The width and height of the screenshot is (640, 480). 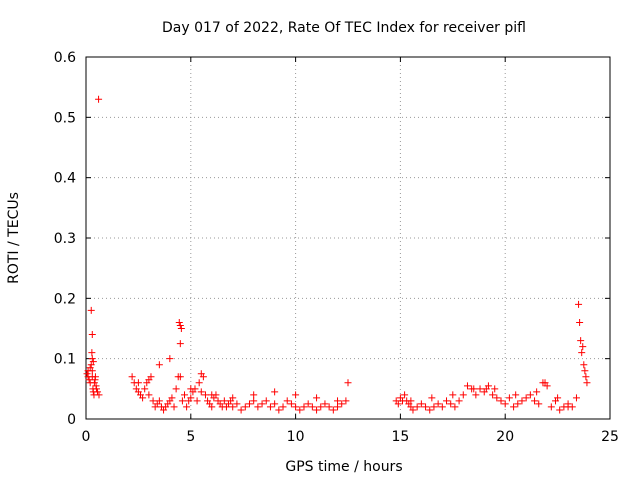 What do you see at coordinates (65, 58) in the screenshot?
I see `y-tick-label: 0.6` at bounding box center [65, 58].